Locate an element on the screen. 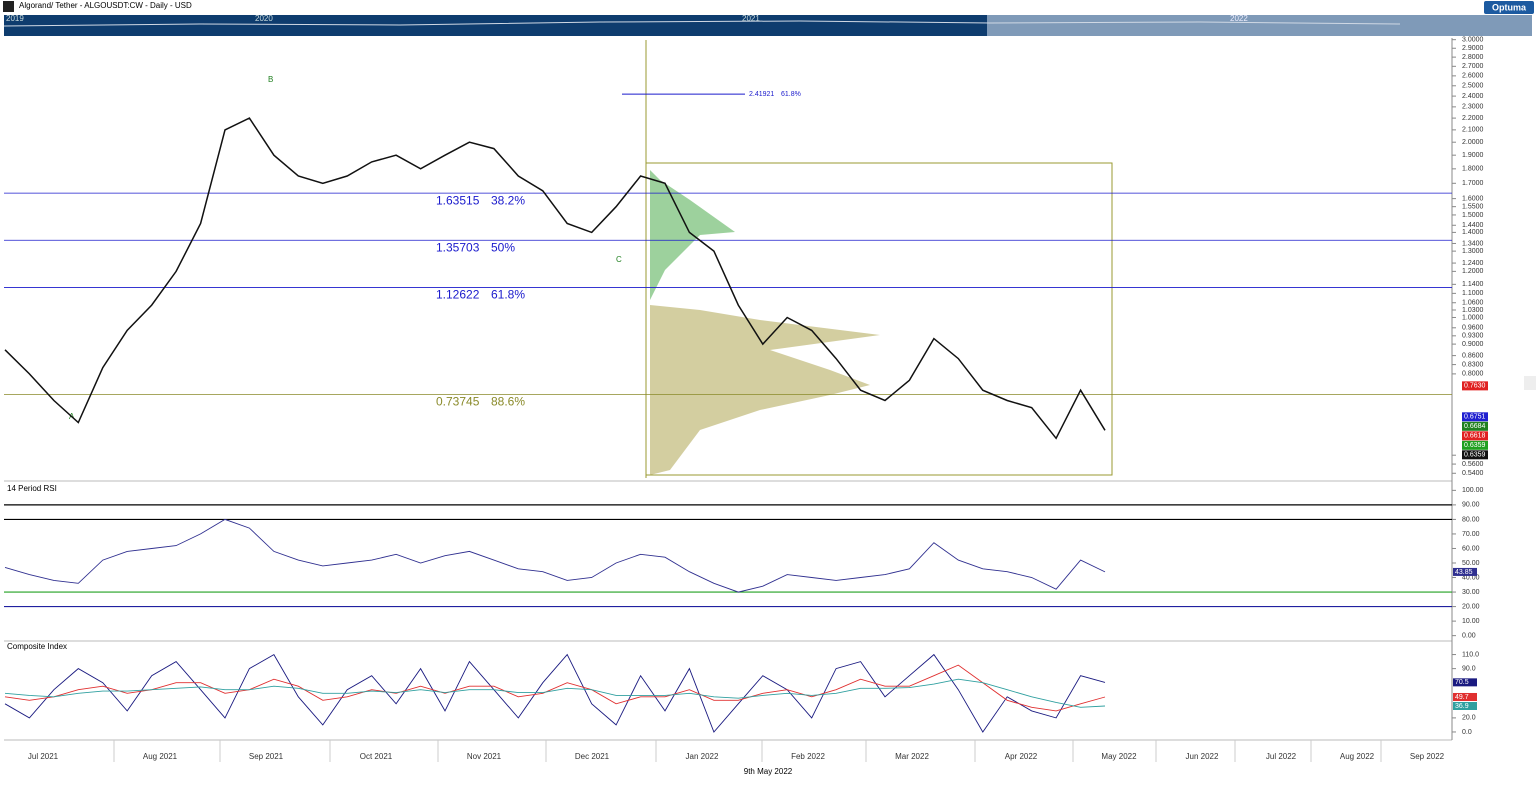 This screenshot has height=788, width=1536. y-tick-label: 90.00 is located at coordinates (1471, 505).